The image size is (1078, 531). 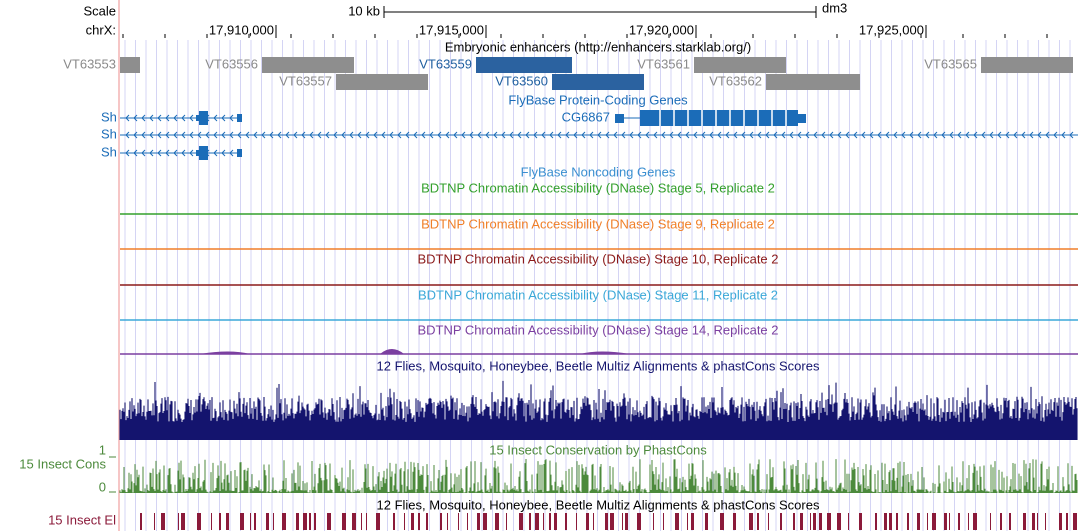 I want to click on scale-bar-label: 10 kb, so click(x=364, y=10).